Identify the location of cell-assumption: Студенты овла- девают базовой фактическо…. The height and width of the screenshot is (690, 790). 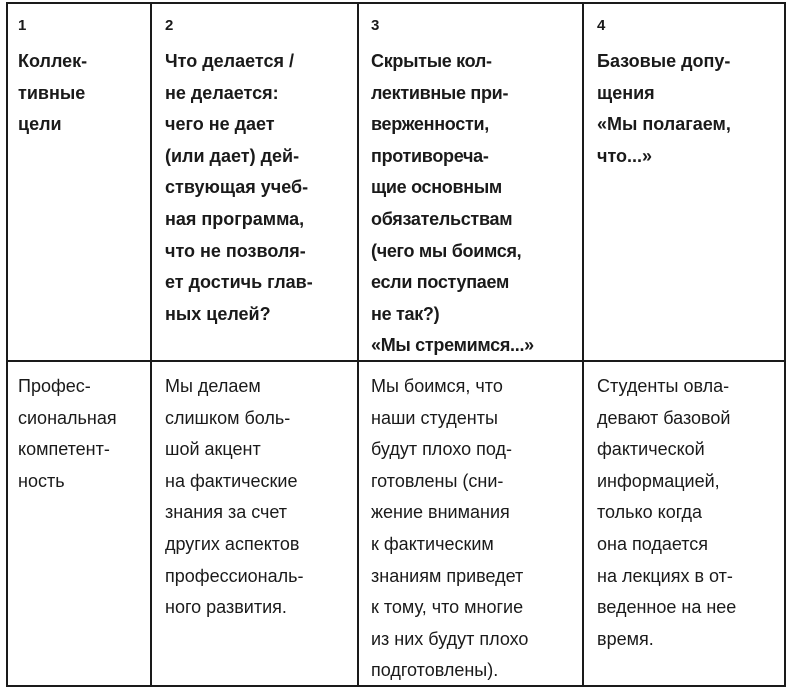
(667, 512).